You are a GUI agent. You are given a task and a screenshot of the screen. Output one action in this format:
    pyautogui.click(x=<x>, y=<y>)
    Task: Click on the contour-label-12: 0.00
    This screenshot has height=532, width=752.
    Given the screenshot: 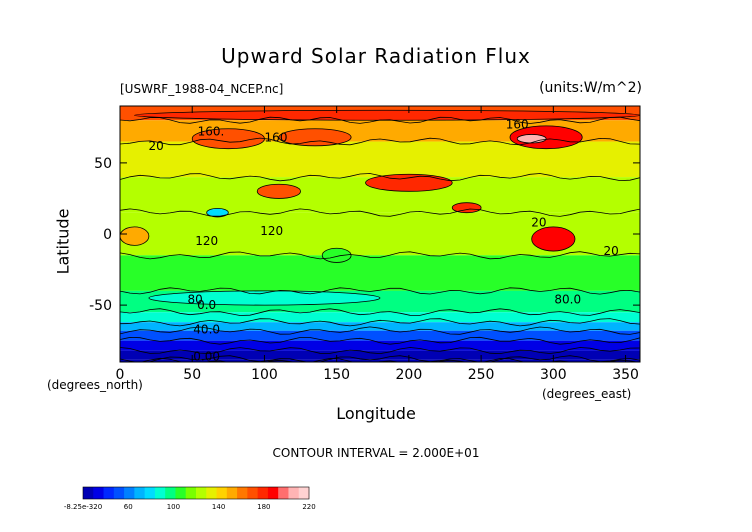 What is the action you would take?
    pyautogui.click(x=206, y=356)
    